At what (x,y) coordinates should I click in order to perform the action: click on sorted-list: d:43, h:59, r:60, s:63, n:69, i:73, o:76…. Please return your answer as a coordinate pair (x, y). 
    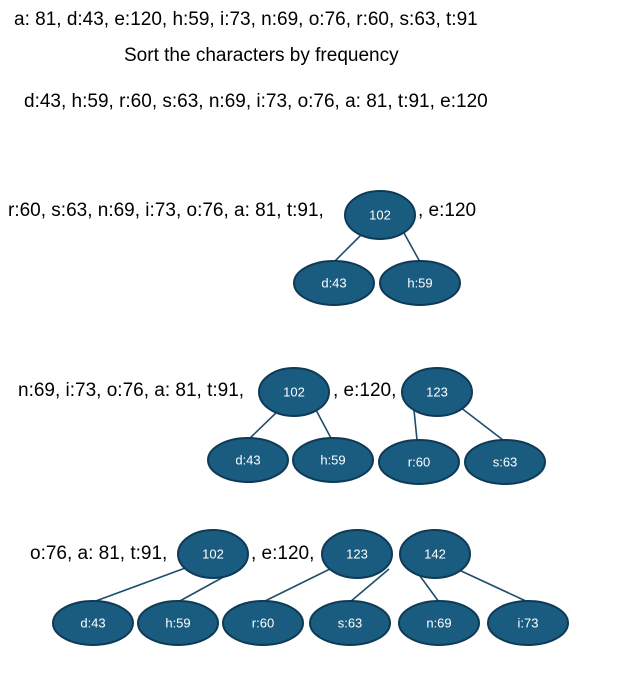
    Looking at the image, I should click on (256, 101).